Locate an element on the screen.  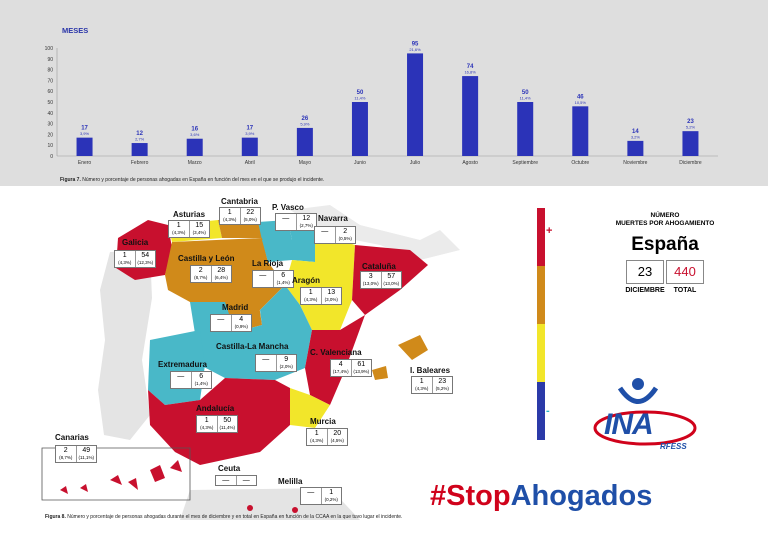
region-stats-ceuta: — — is located at coordinates (236, 480).